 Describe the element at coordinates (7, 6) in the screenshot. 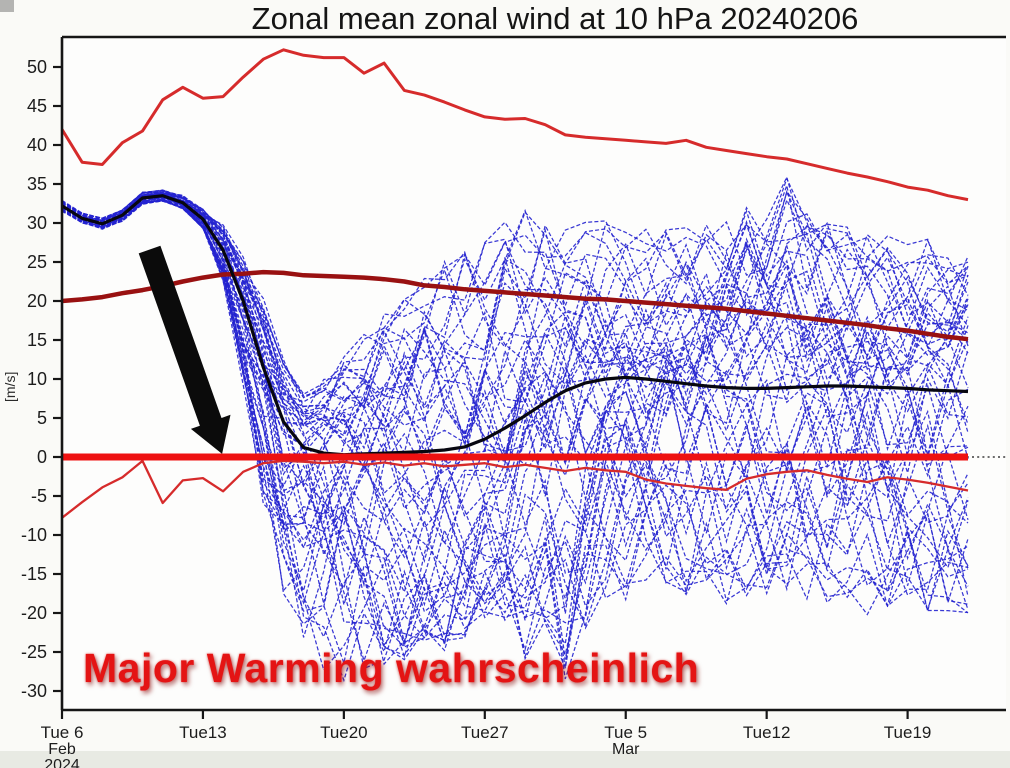

I see `video-frame-artifact` at that location.